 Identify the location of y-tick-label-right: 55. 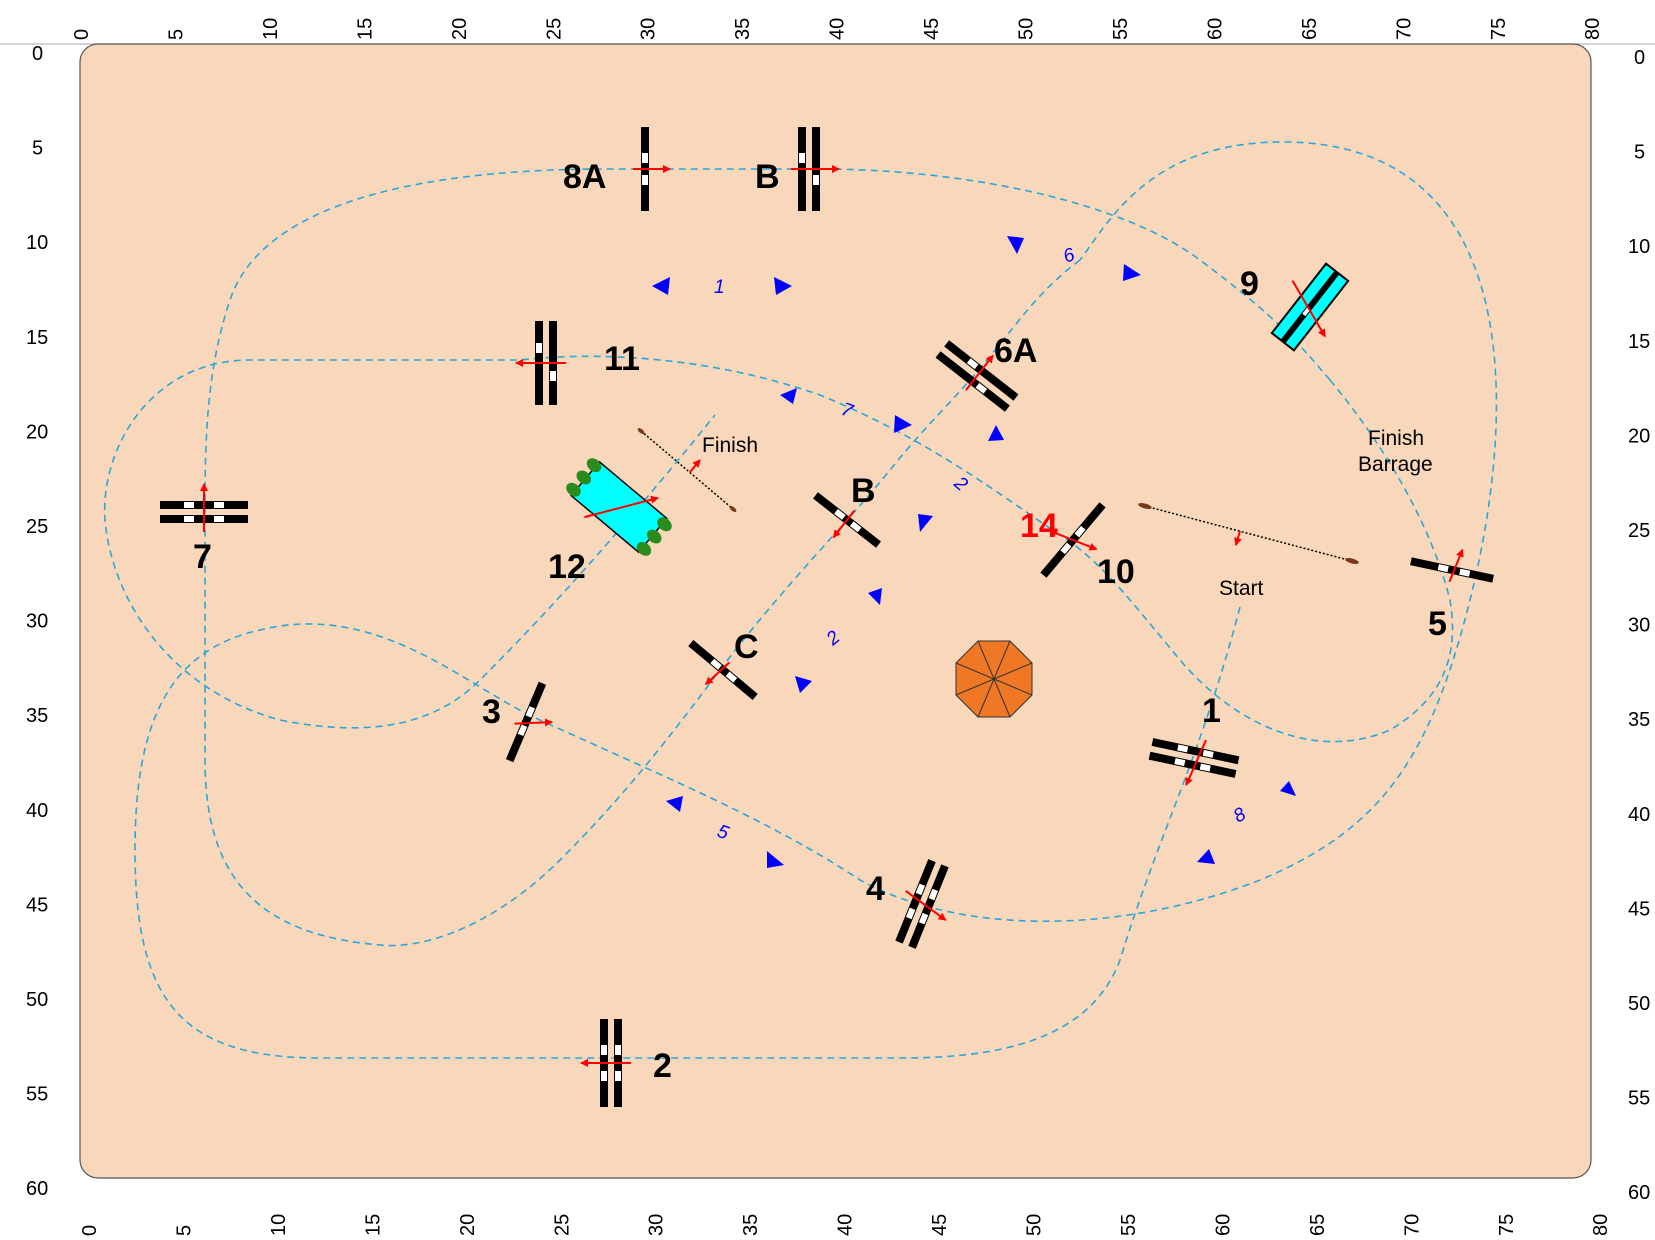
(1639, 1099).